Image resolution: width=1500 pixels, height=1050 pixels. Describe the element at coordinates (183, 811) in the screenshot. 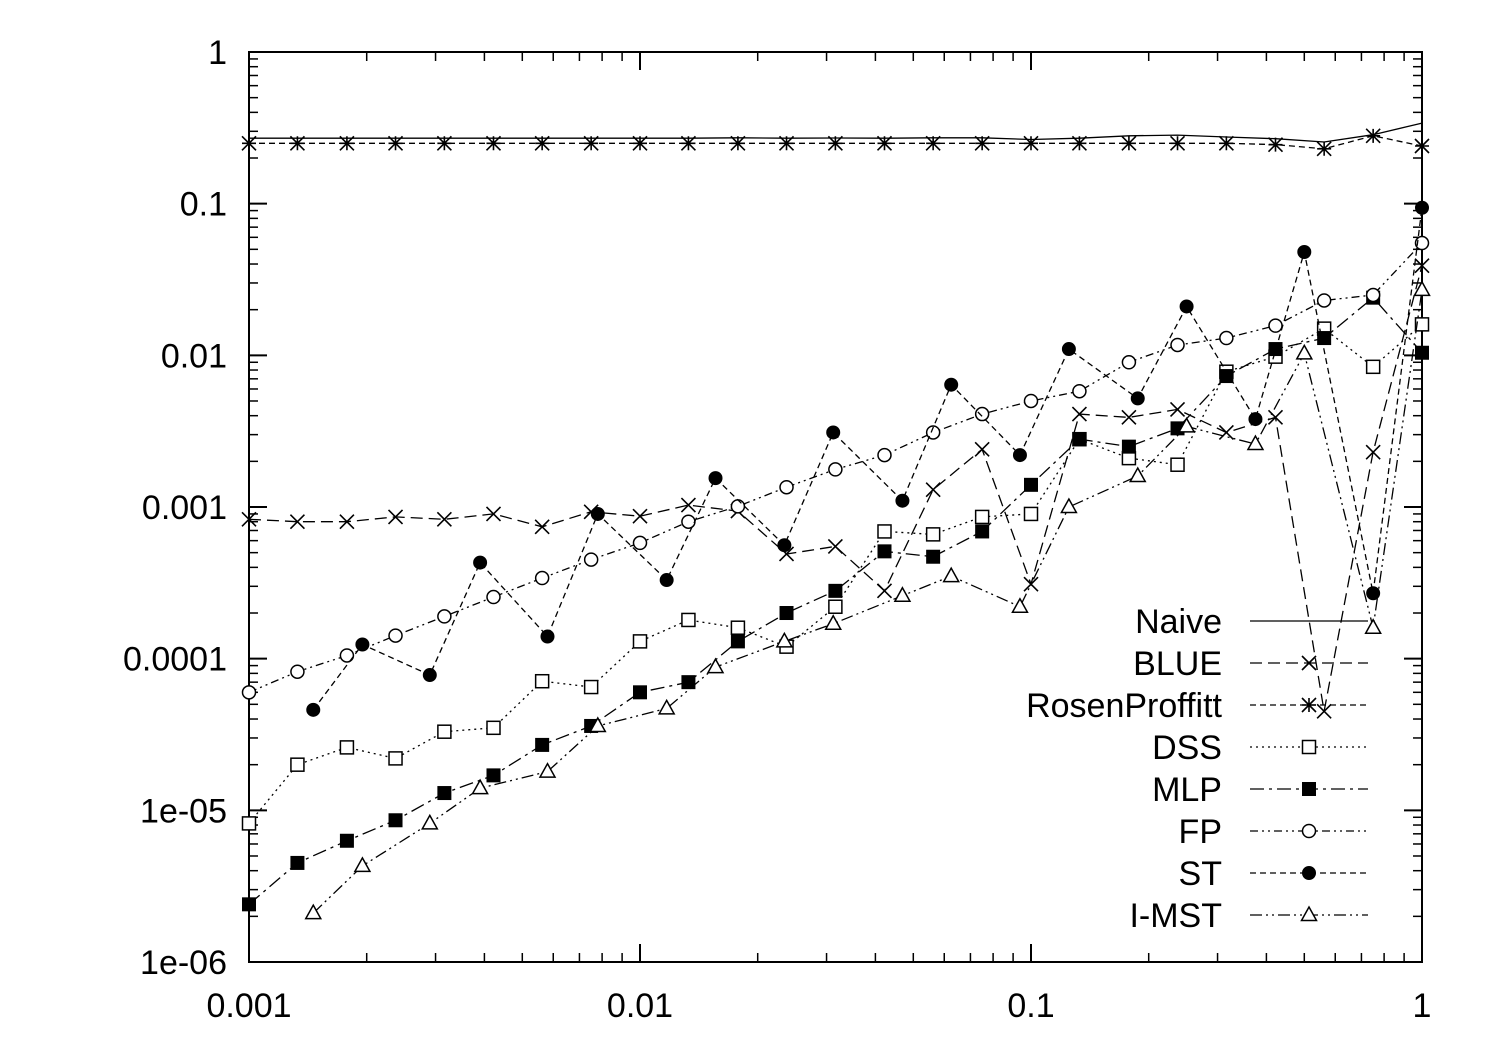

I see `y-tick-label: 1e-05` at that location.